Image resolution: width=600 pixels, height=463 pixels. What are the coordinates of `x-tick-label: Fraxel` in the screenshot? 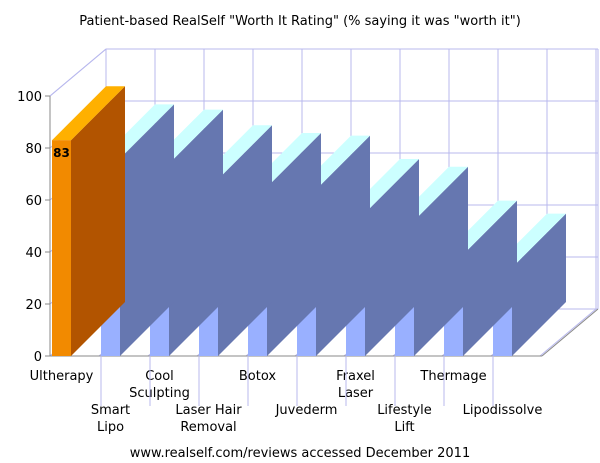 It's located at (355, 376).